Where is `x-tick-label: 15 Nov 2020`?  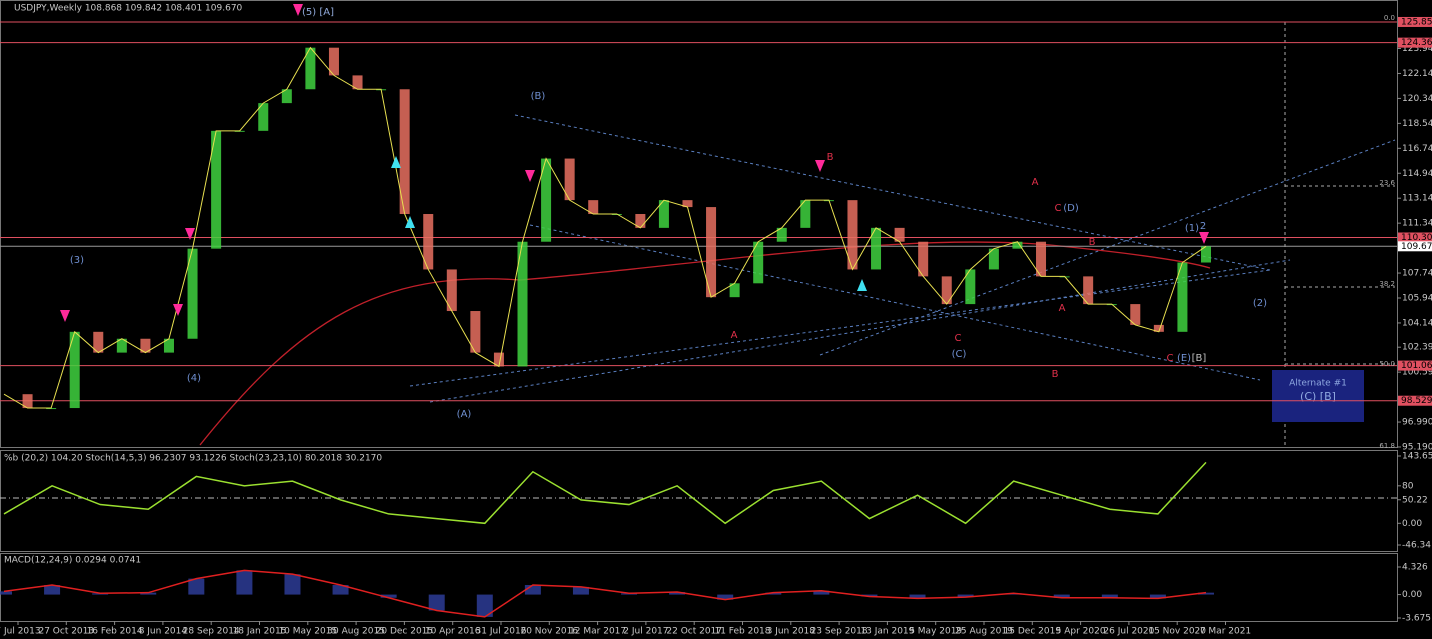
x-tick-label: 15 Nov 2020 is located at coordinates (1177, 632).